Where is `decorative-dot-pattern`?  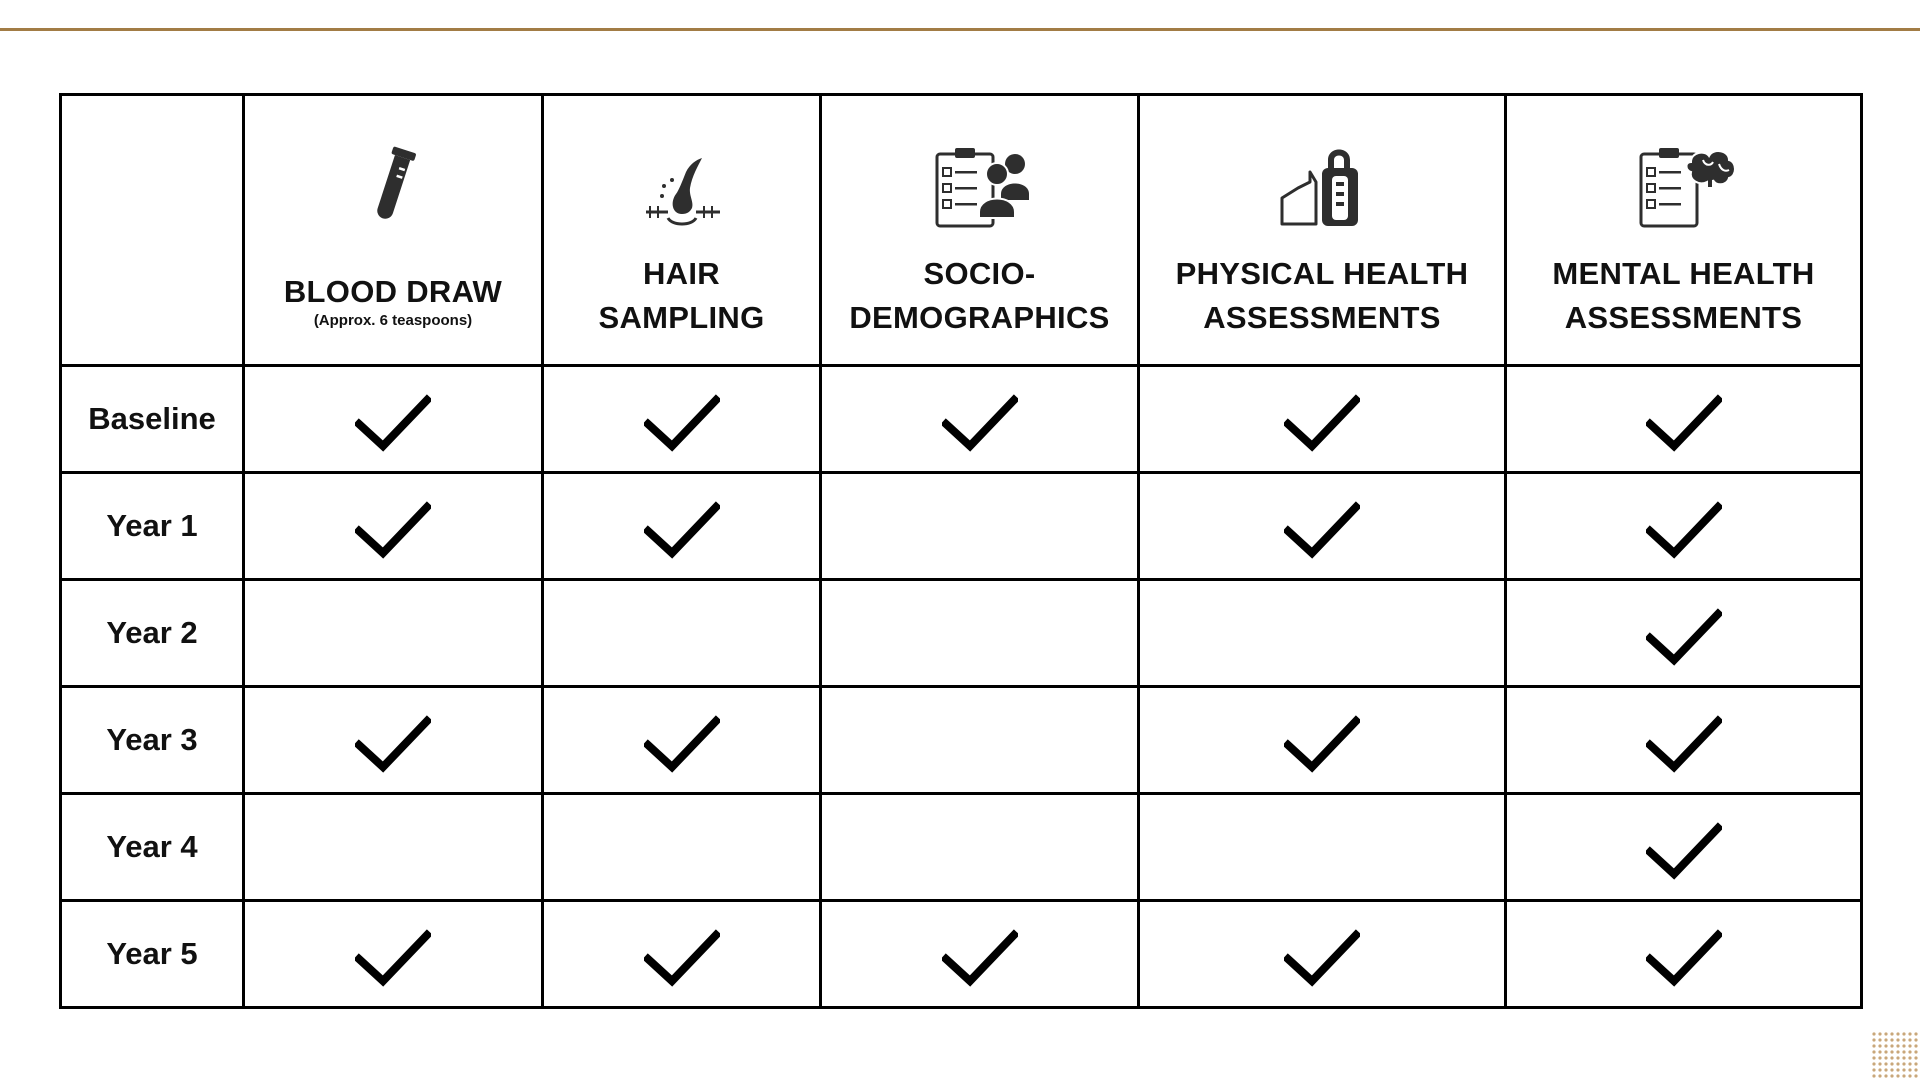
decorative-dot-pattern is located at coordinates (1895, 1055).